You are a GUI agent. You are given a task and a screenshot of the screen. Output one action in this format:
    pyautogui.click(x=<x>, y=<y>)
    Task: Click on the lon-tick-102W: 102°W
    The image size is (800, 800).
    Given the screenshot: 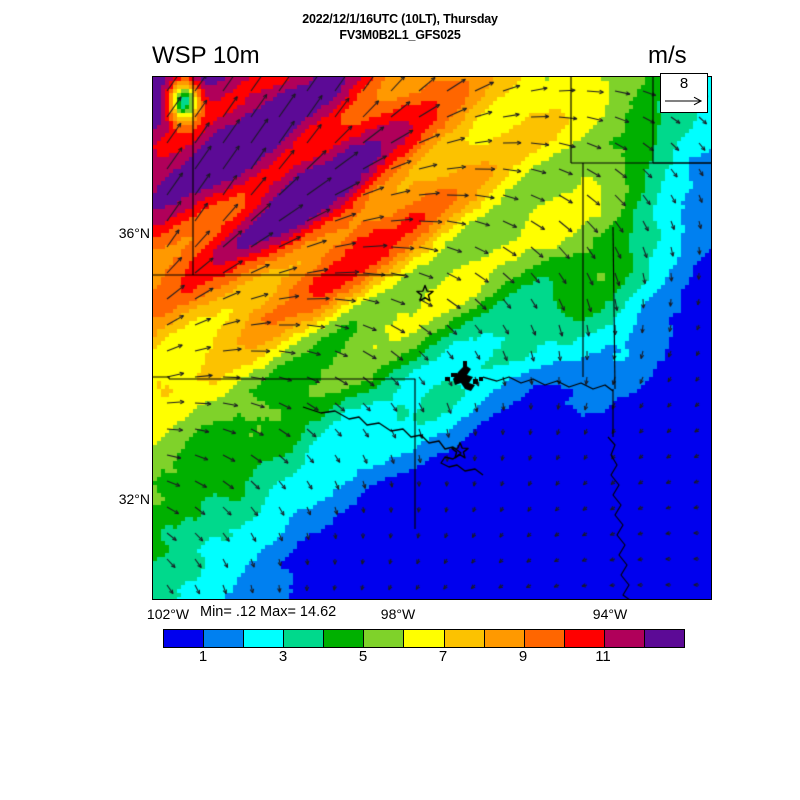 What is the action you would take?
    pyautogui.click(x=168, y=614)
    